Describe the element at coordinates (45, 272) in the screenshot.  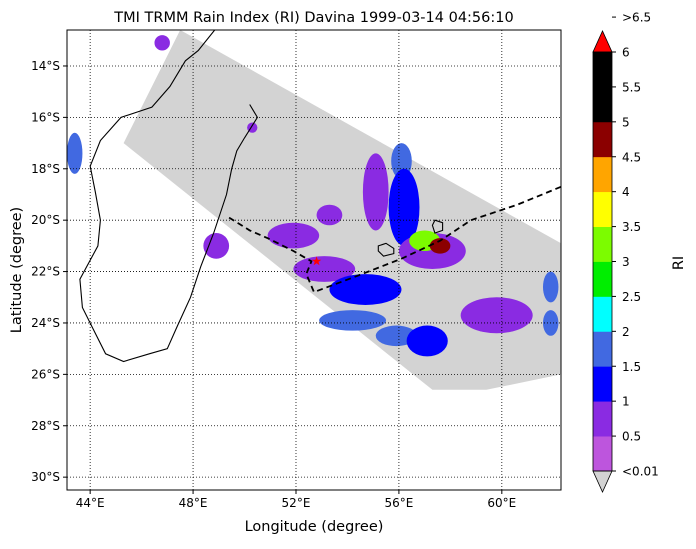
I see `y-tick-label: 22°S` at that location.